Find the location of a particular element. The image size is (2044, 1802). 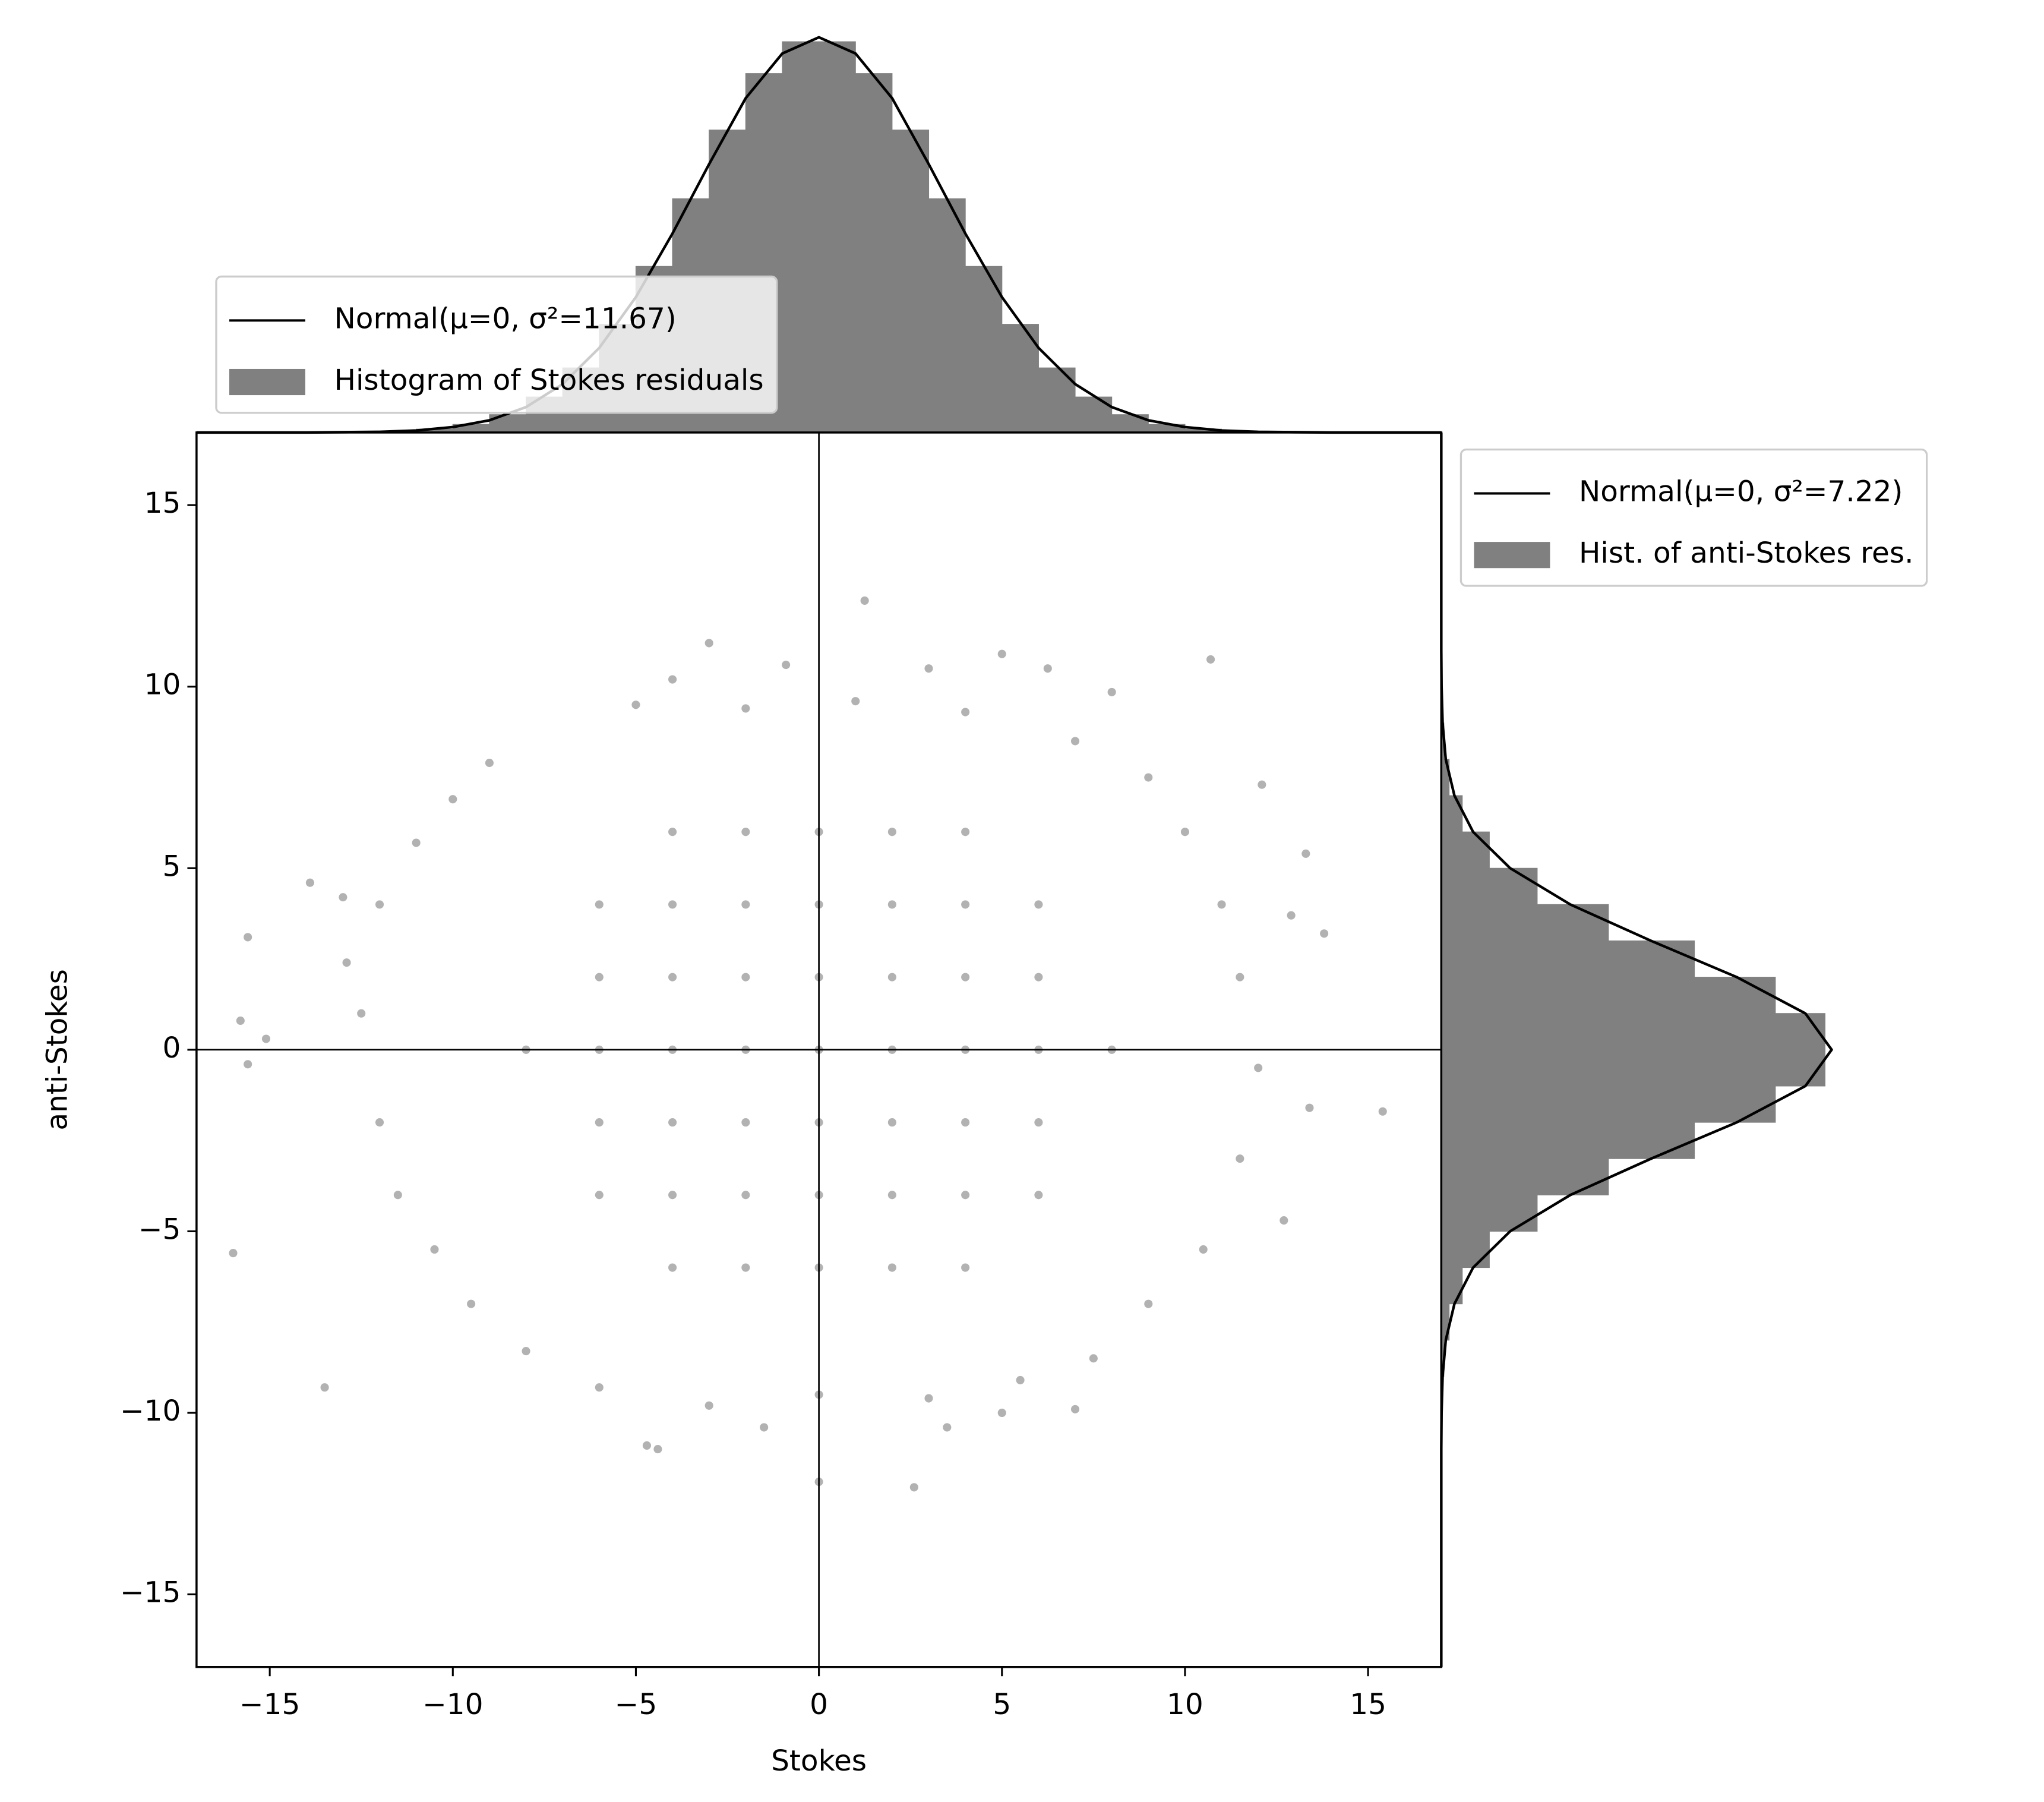

y-tick-label: −10 is located at coordinates (150, 1411).